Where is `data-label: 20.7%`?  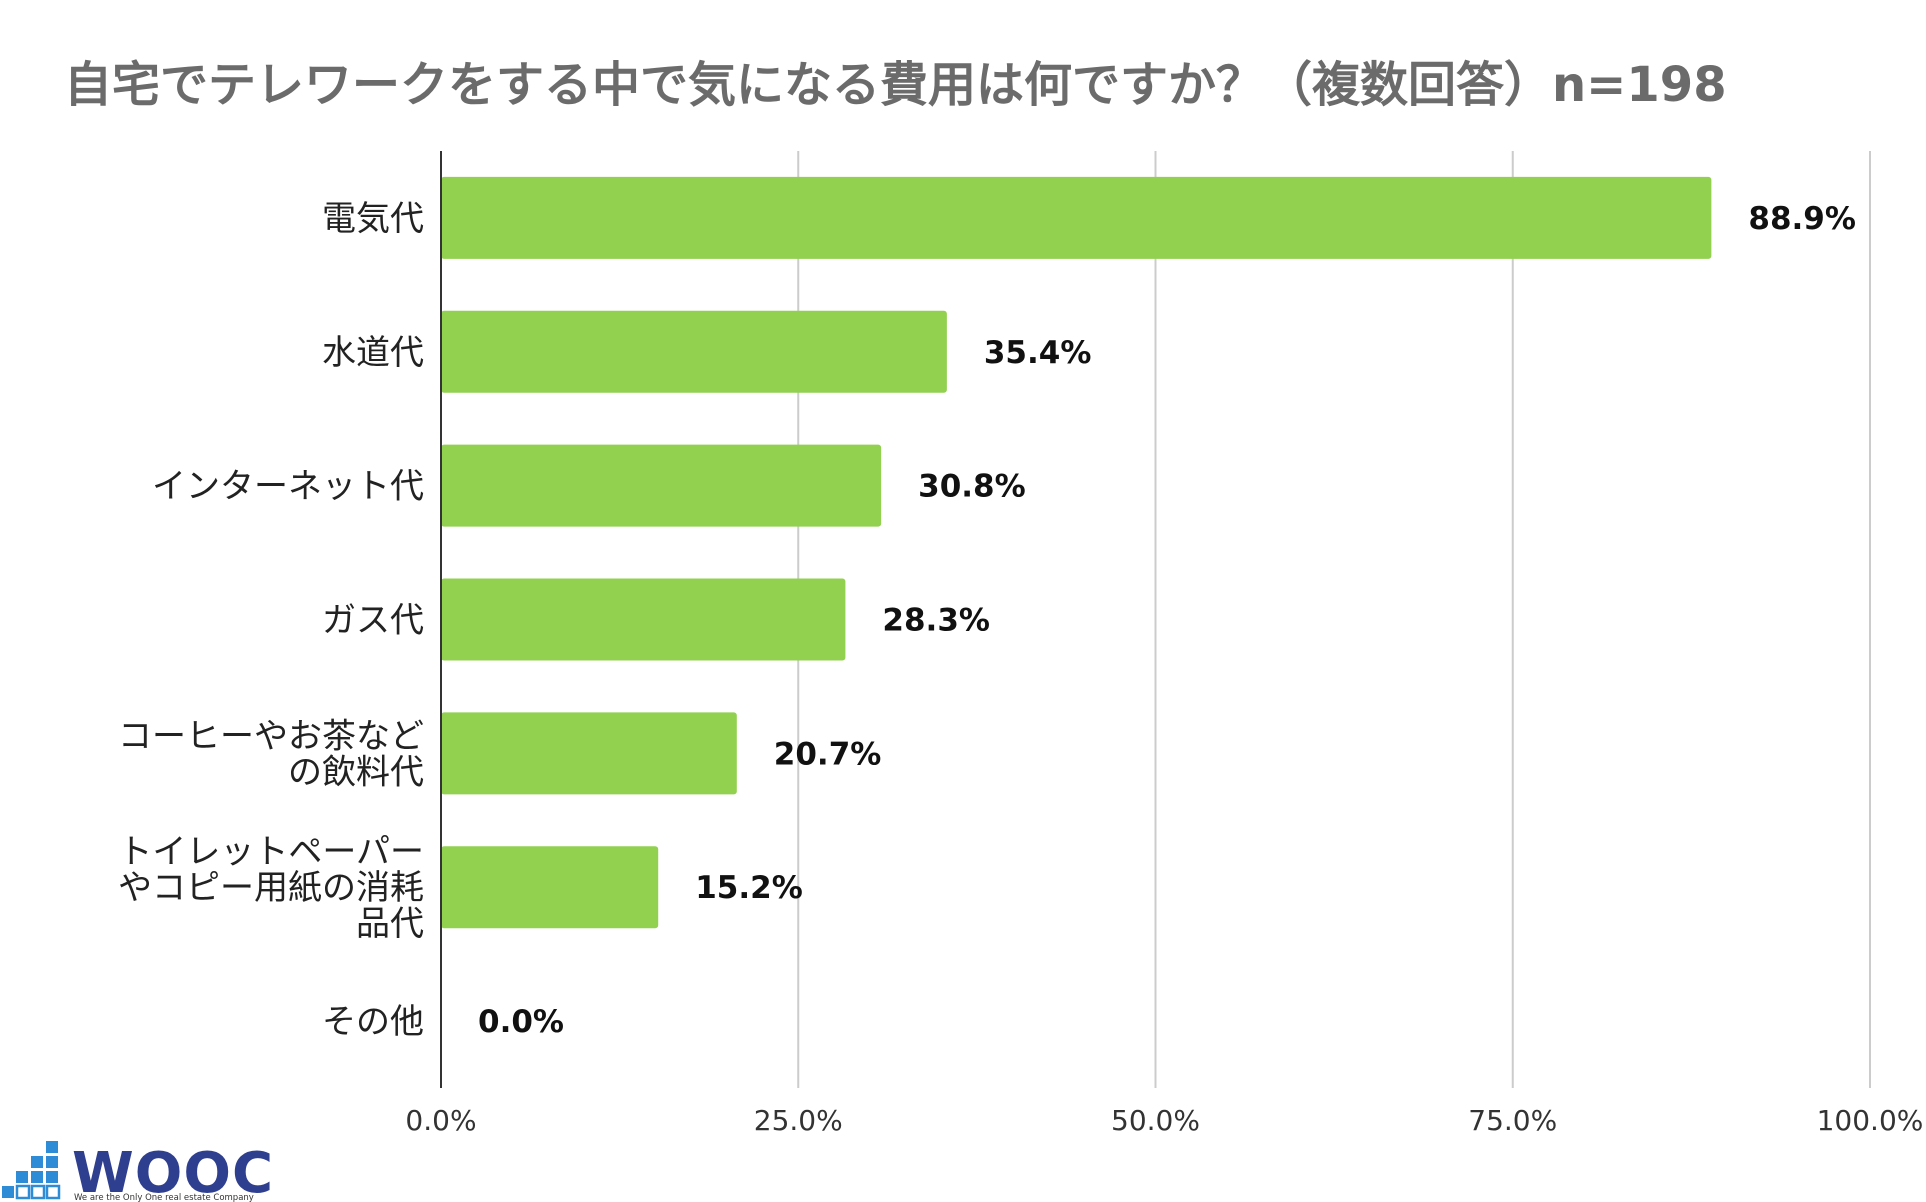
data-label: 20.7% is located at coordinates (828, 754).